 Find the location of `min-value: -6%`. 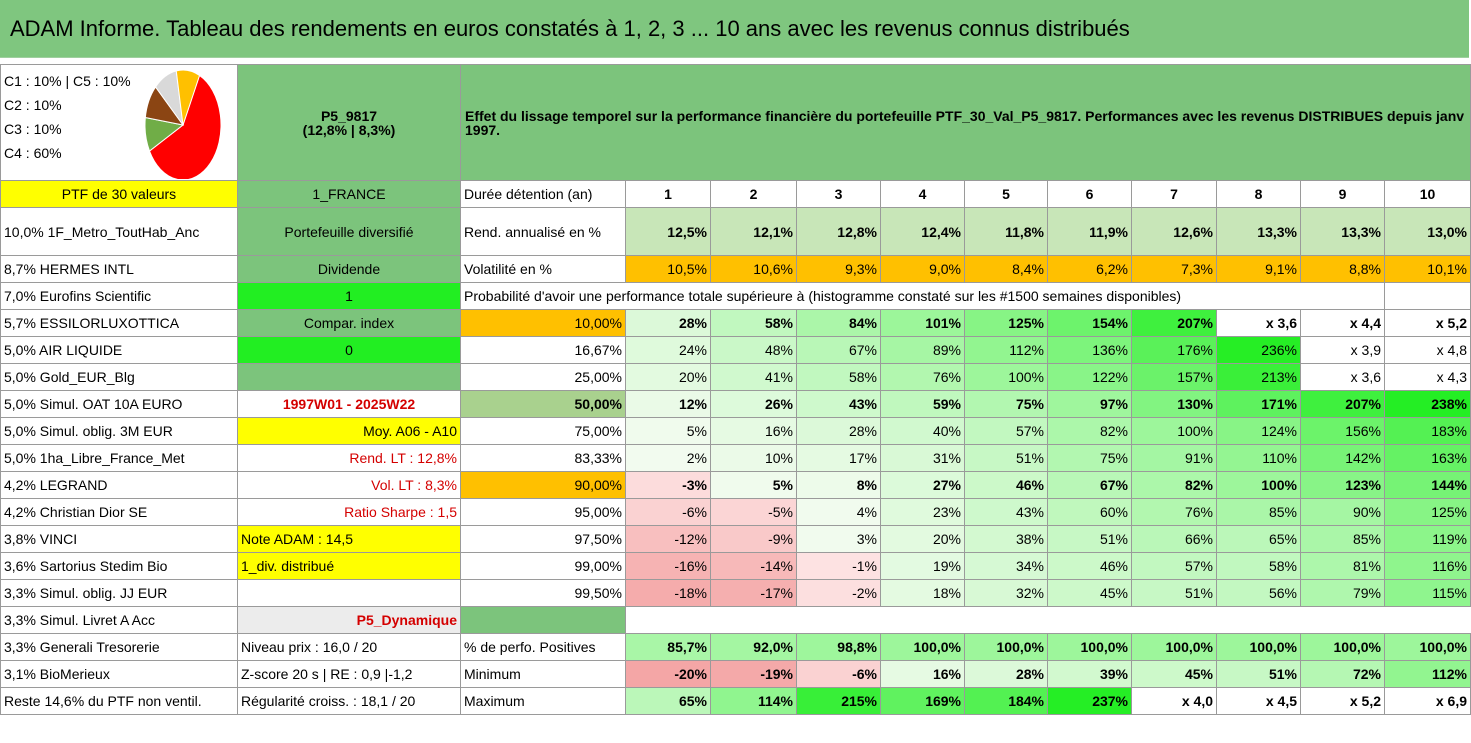

min-value: -6% is located at coordinates (838, 674).